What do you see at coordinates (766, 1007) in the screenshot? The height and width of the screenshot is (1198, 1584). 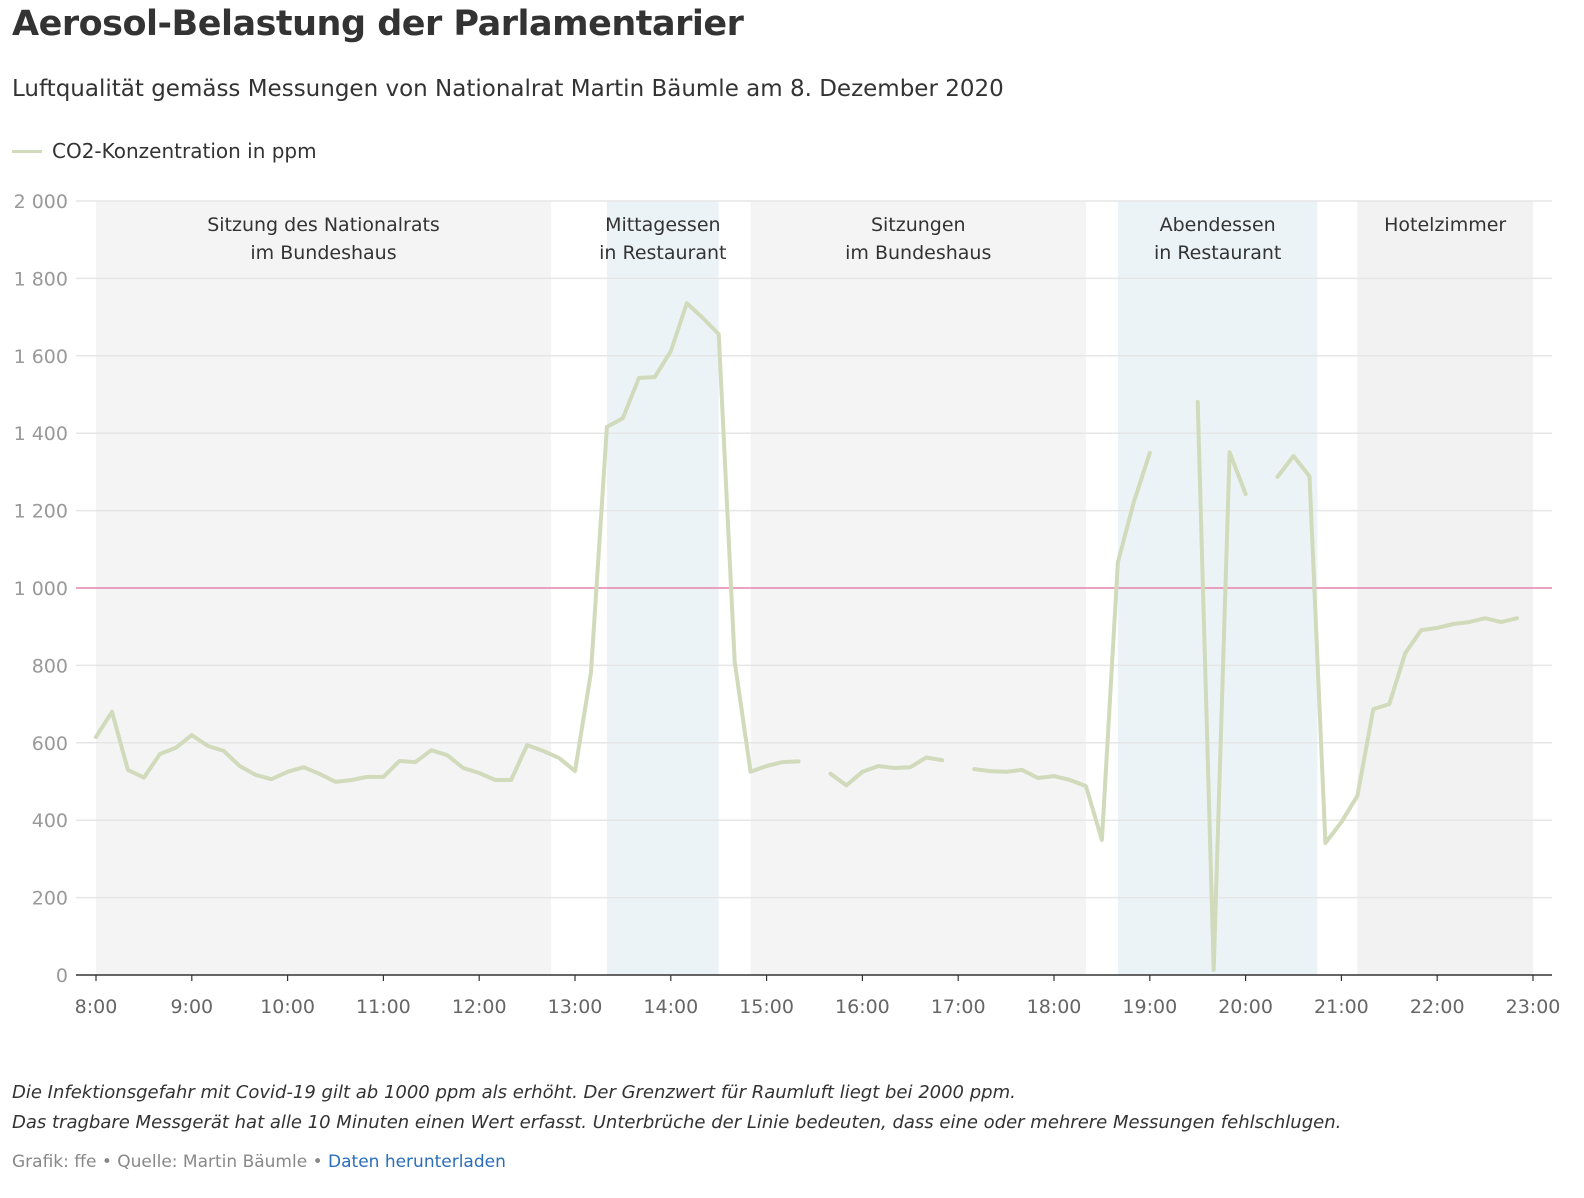 I see `x-tick-label: 15:00` at bounding box center [766, 1007].